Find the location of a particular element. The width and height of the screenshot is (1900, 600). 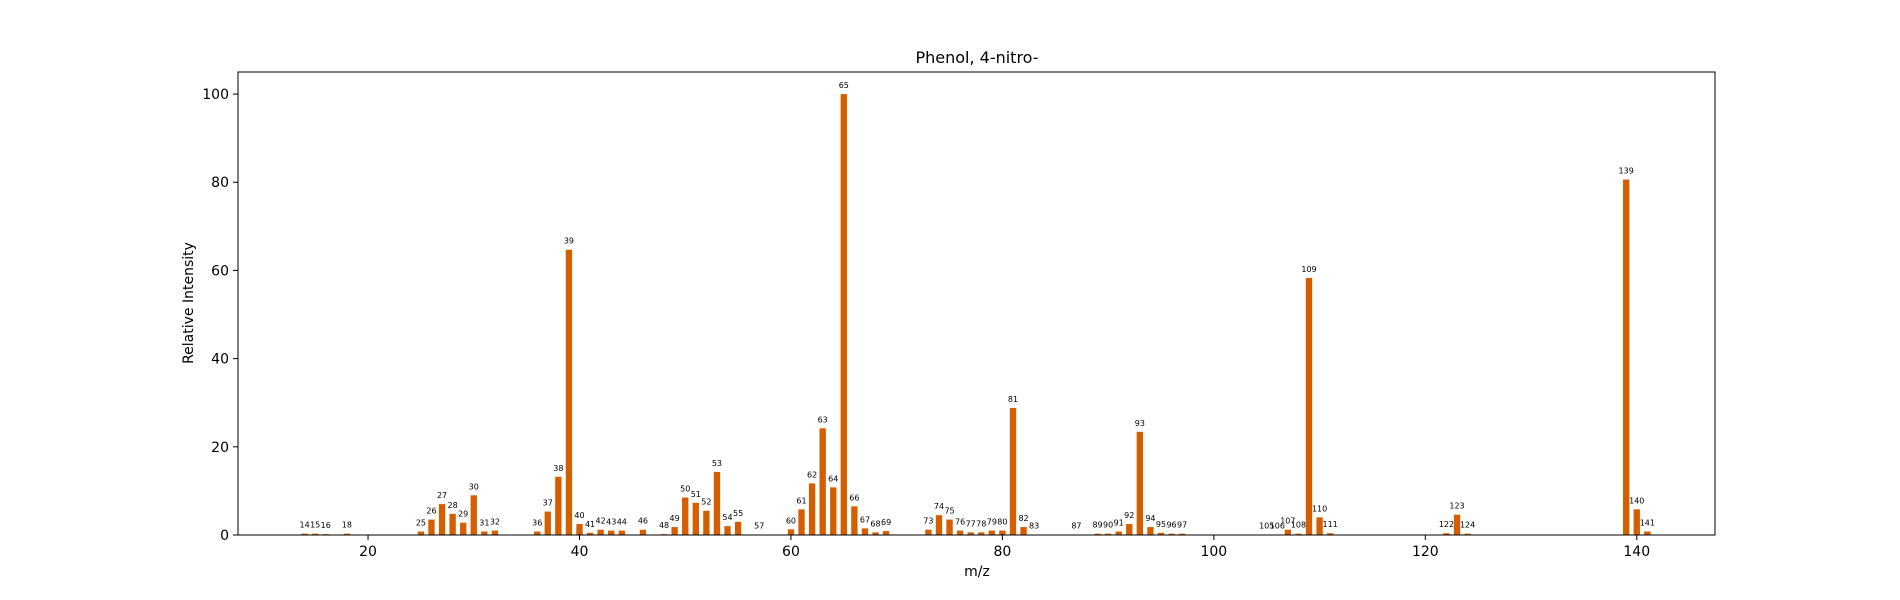

data-label-mz-87: 87 is located at coordinates (1076, 526).